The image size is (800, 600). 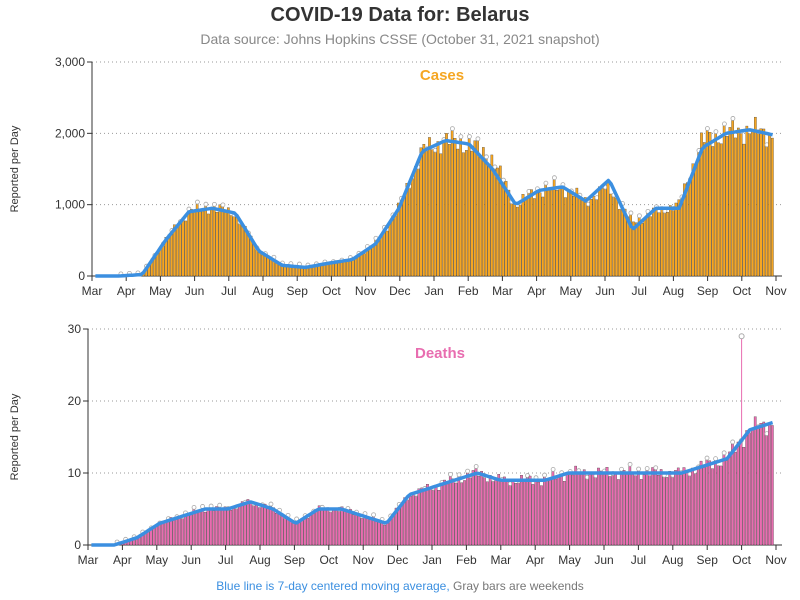 What do you see at coordinates (397, 560) in the screenshot?
I see `x-tick-label: Dec` at bounding box center [397, 560].